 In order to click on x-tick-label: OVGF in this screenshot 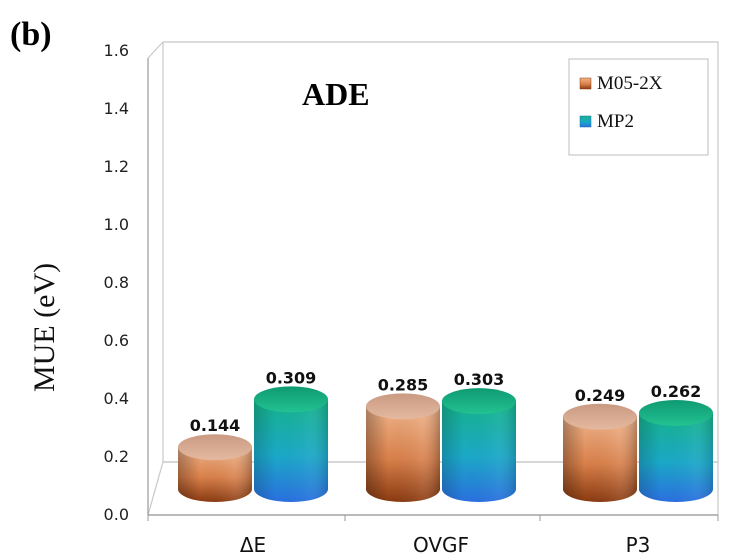, I will do `click(441, 545)`.